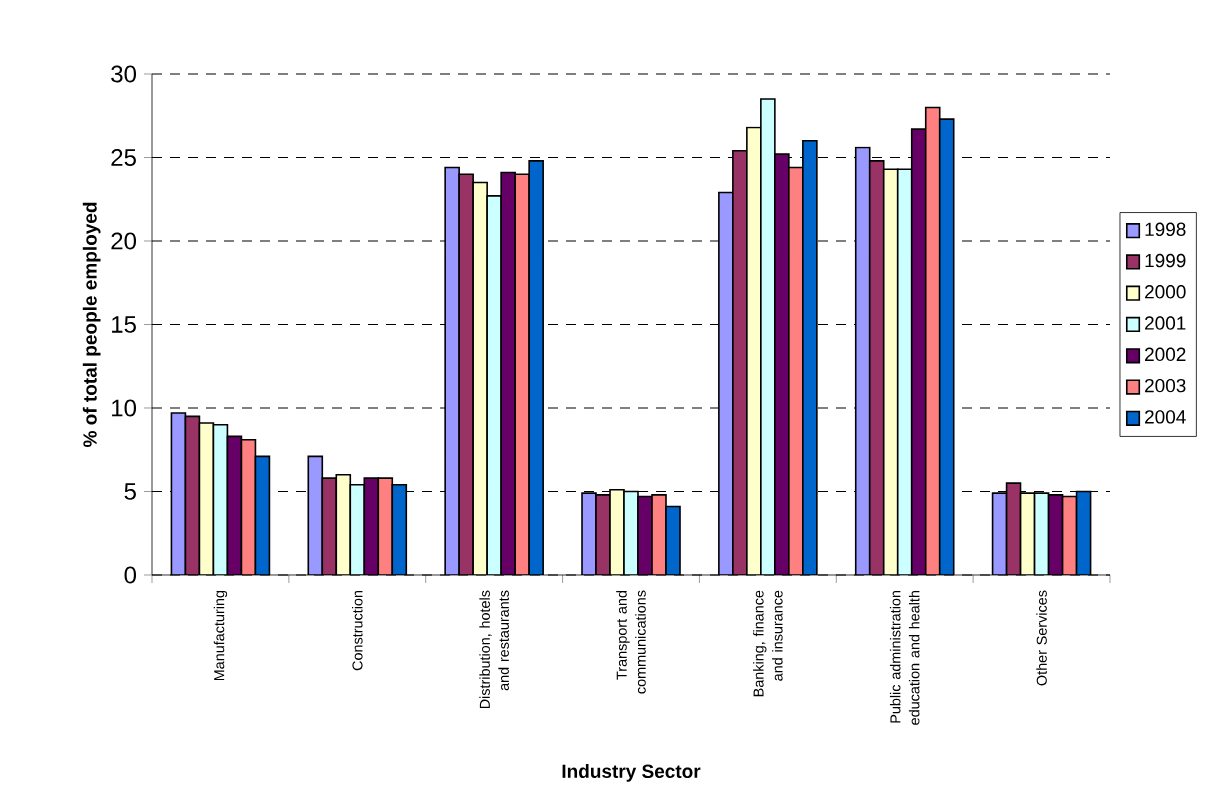 The width and height of the screenshot is (1215, 790). I want to click on x-tick-label: Public administration education and health, so click(904, 658).